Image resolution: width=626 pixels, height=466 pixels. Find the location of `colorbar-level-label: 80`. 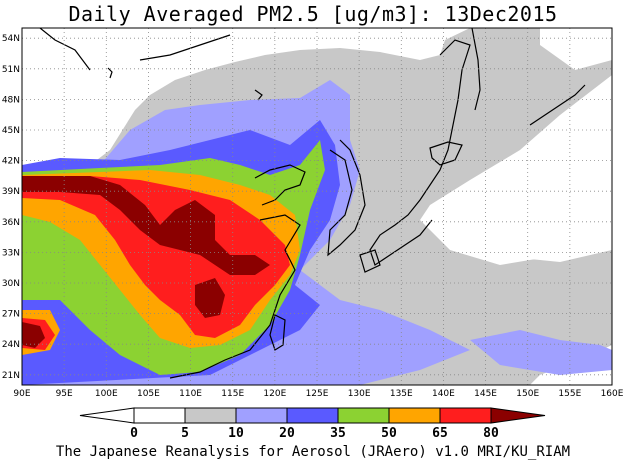

colorbar-level-label: 80 is located at coordinates (491, 433).